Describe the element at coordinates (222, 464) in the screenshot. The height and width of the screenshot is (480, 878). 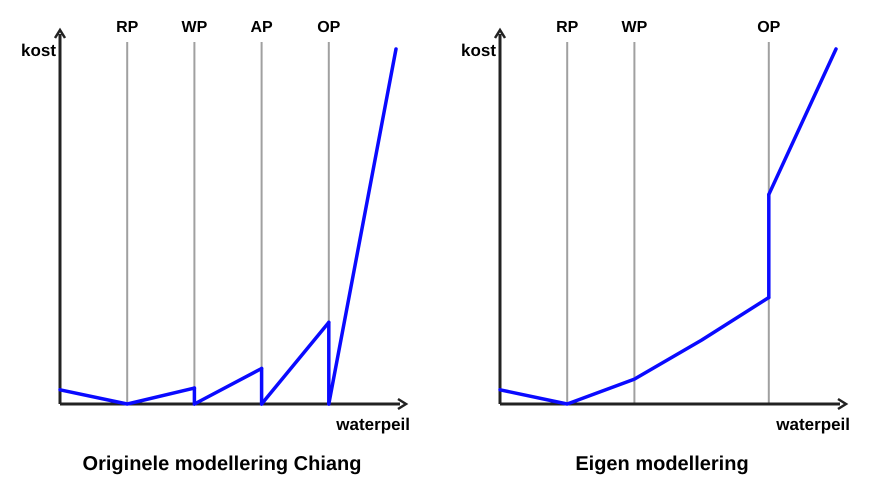
I see `text: Originele modellering Chiang` at that location.